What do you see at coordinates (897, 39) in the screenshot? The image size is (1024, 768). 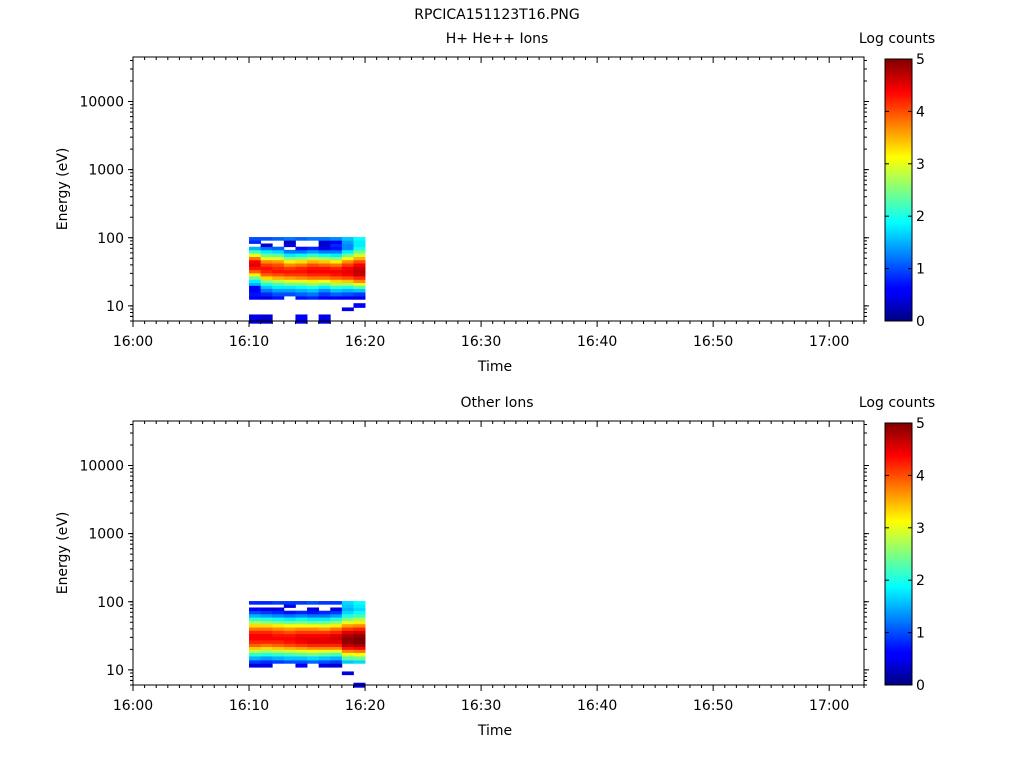 I see `colorbar-label: Log counts` at bounding box center [897, 39].